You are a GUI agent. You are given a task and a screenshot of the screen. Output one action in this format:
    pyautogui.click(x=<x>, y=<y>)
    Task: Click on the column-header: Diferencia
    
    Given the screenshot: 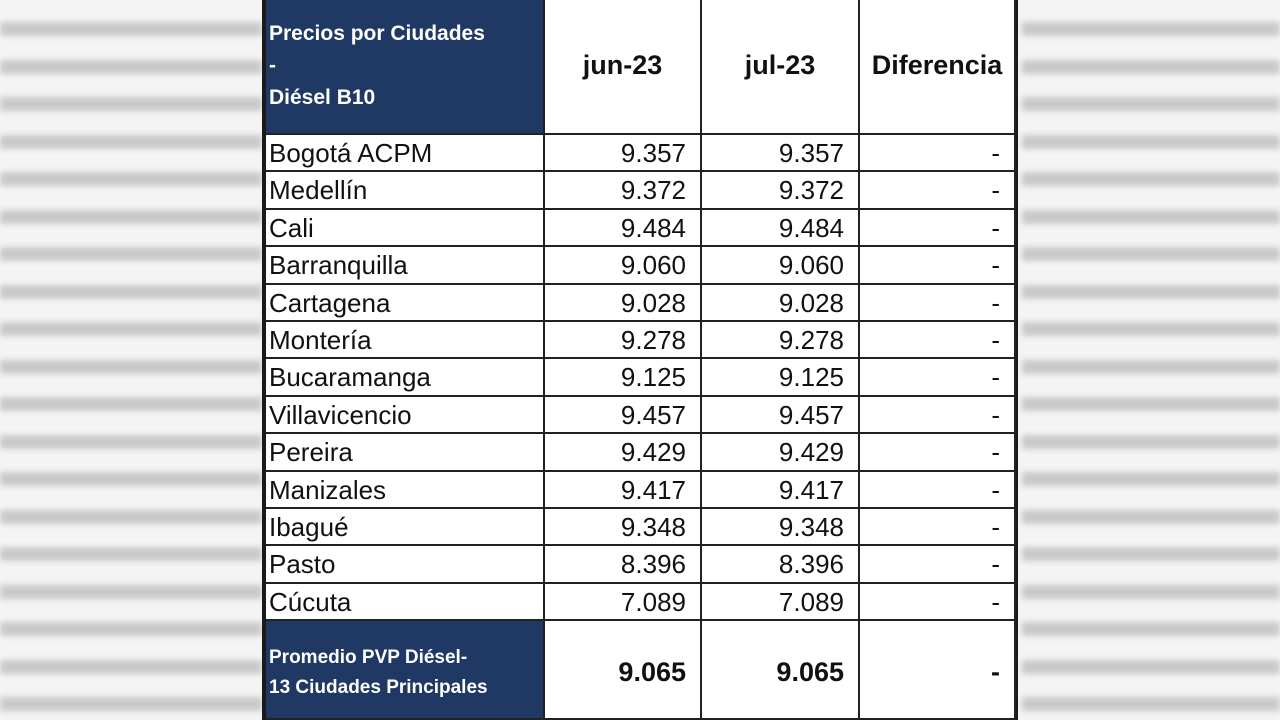 What is the action you would take?
    pyautogui.click(x=938, y=67)
    